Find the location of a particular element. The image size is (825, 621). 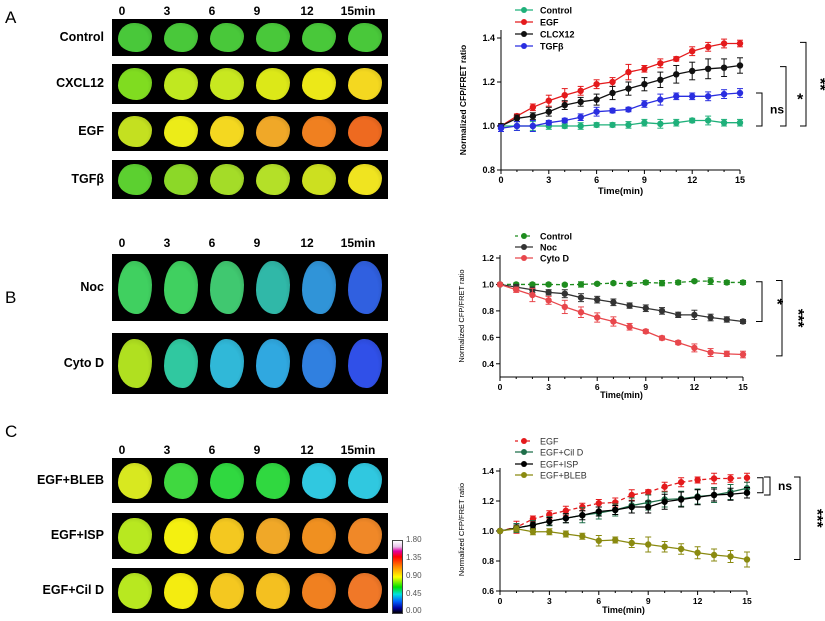

legend-label: TGFβ is located at coordinates (552, 47).